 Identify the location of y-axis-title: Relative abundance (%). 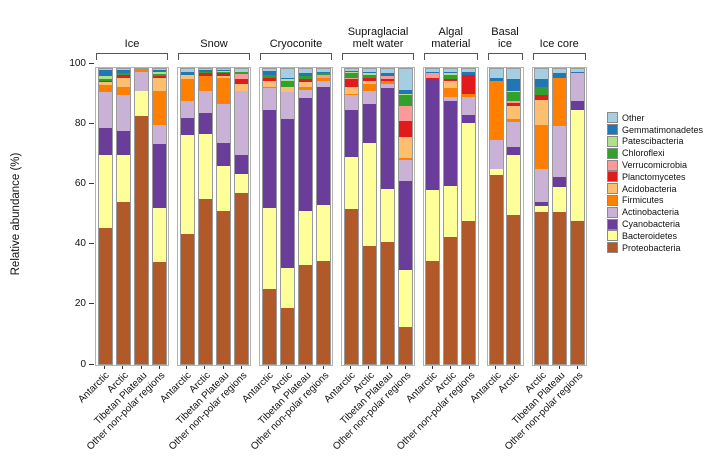
(16, 214).